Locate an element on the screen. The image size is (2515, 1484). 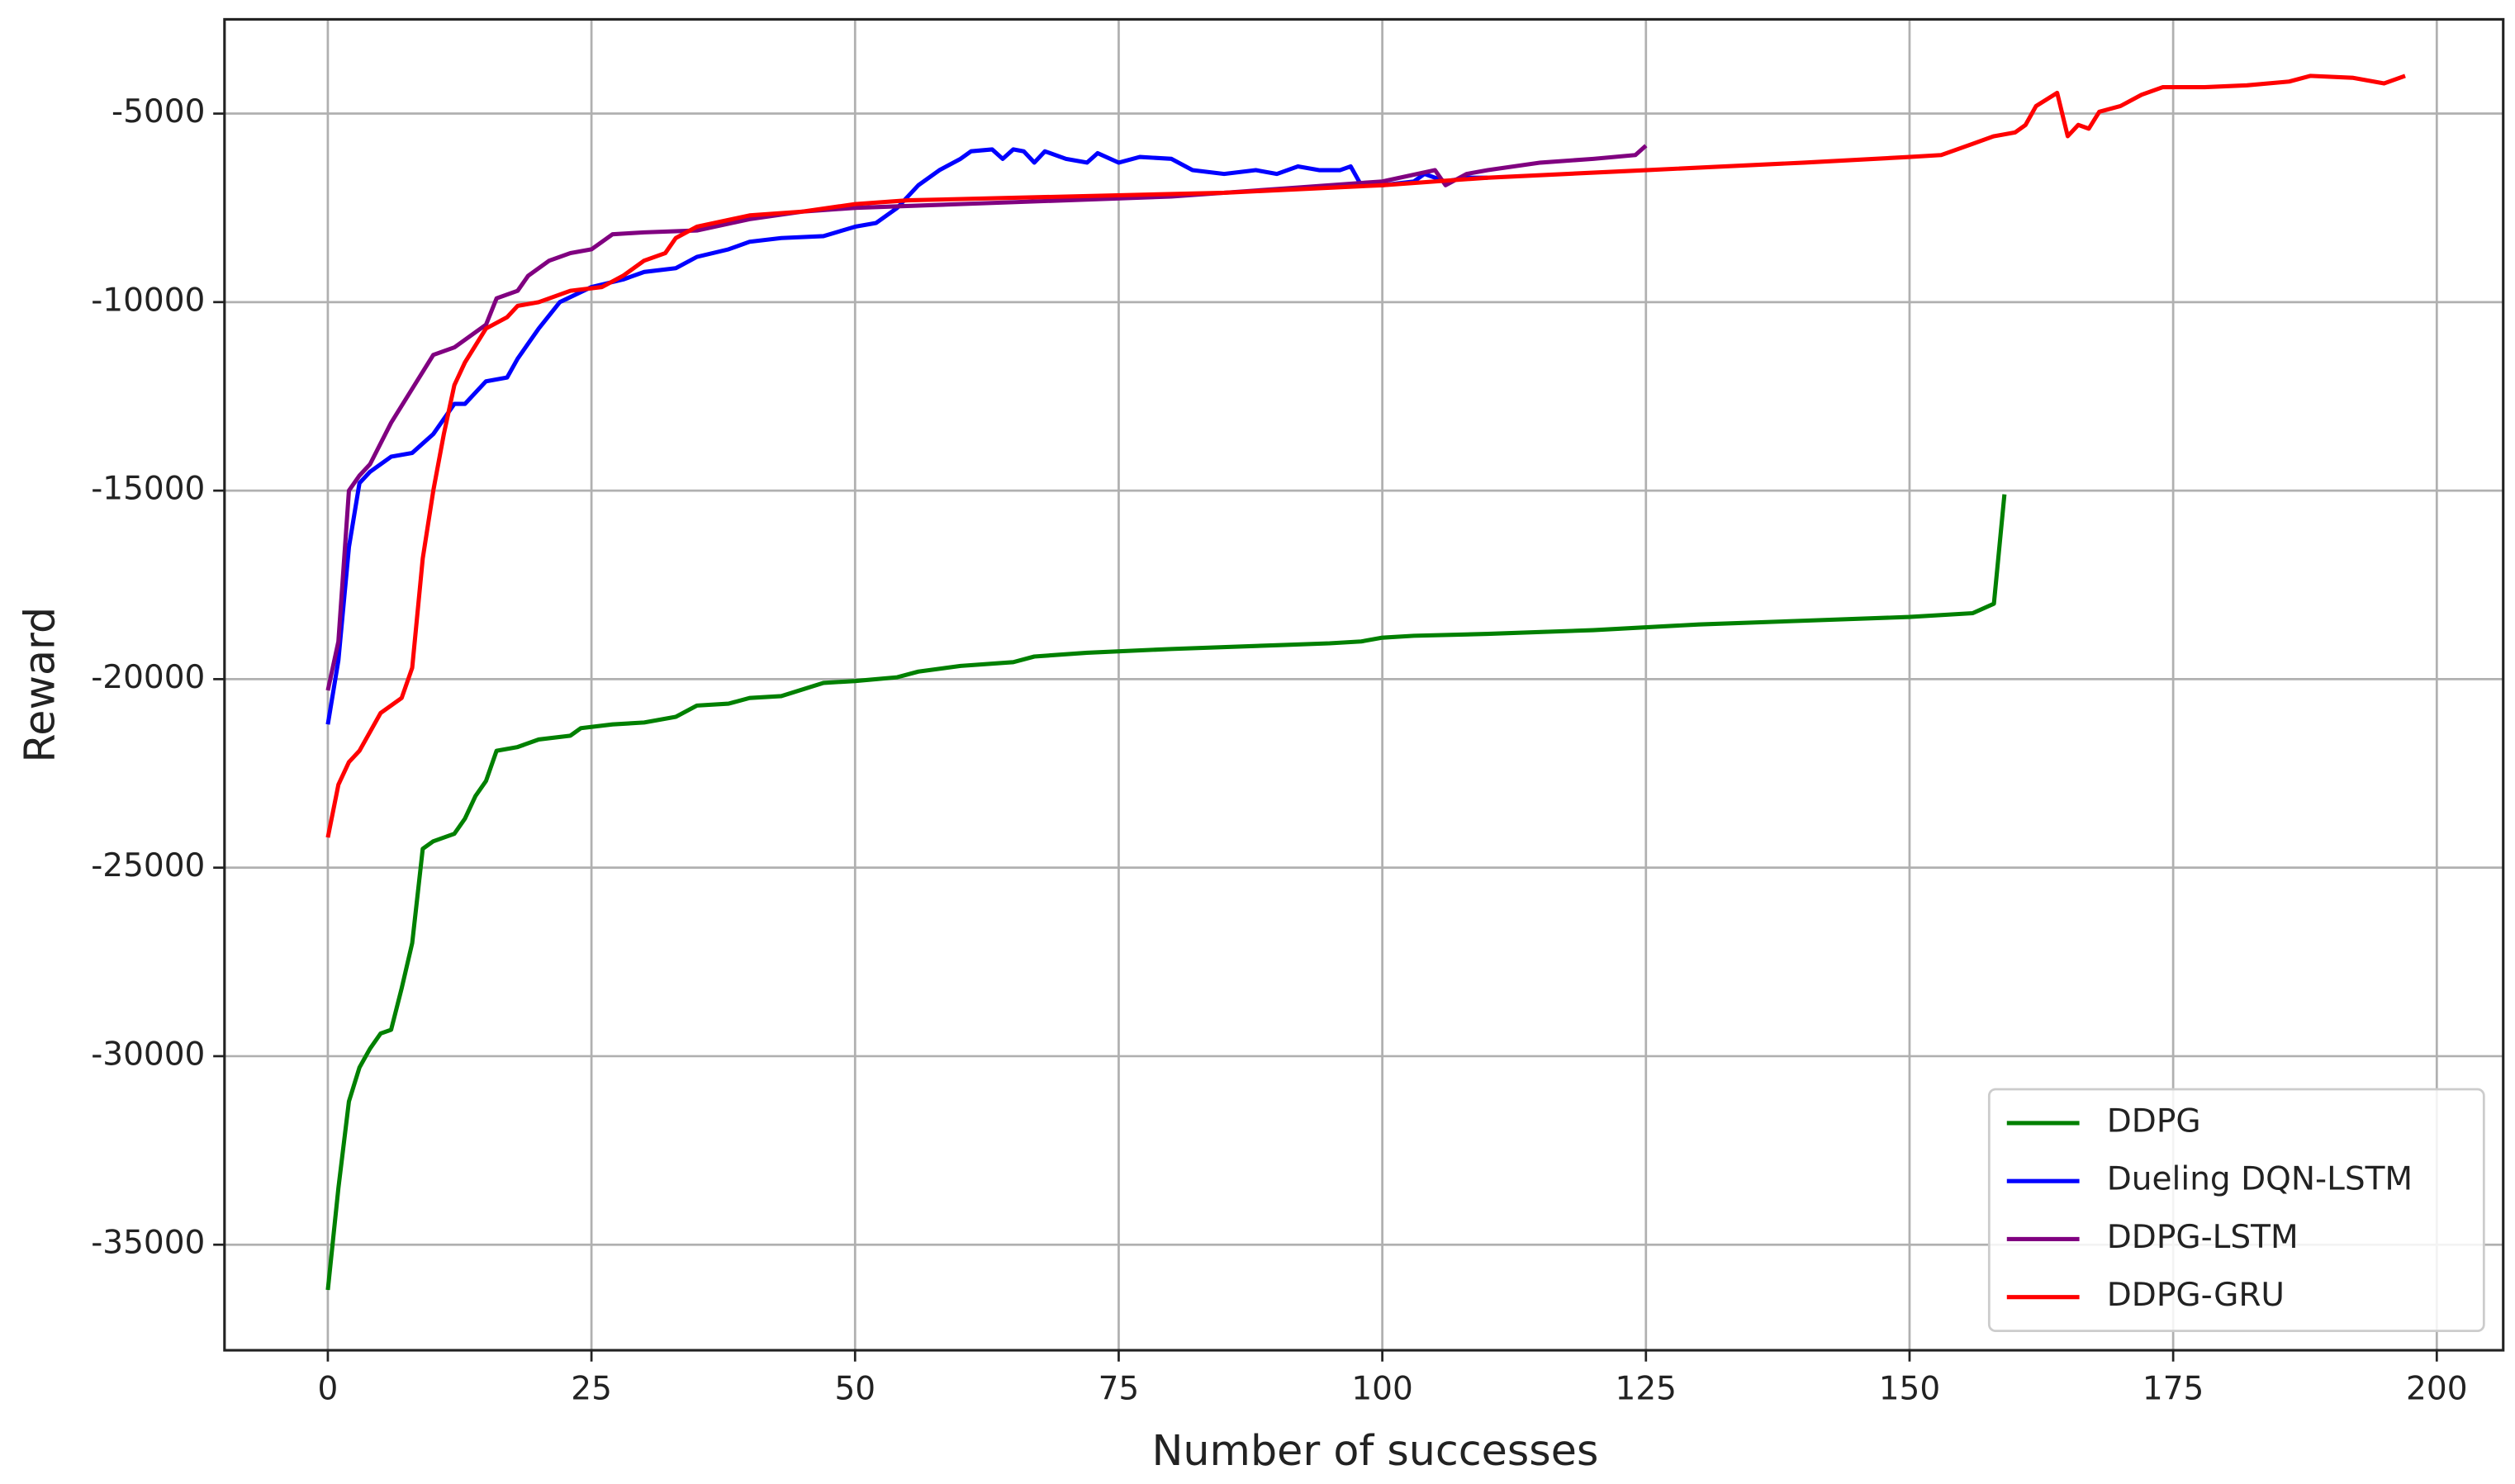
y-axis-label: Reward is located at coordinates (39, 685).